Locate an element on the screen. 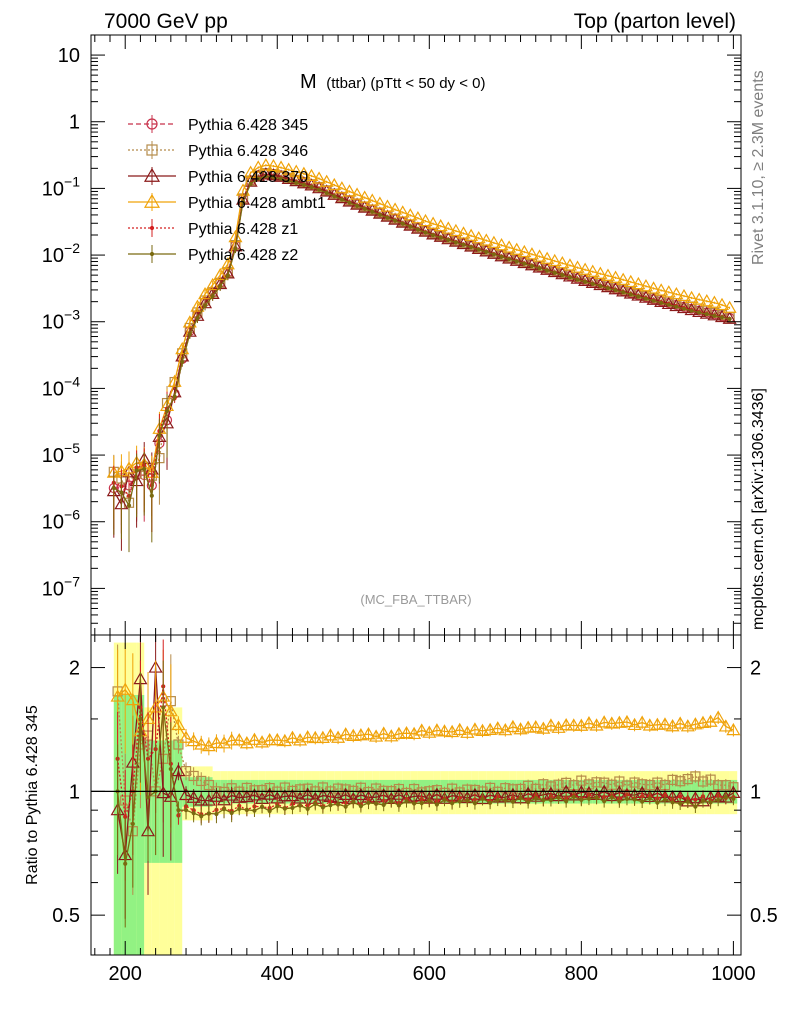 This screenshot has height=1024, width=786. legend-entry: Pythia 6.428 ambt1 is located at coordinates (227, 202).